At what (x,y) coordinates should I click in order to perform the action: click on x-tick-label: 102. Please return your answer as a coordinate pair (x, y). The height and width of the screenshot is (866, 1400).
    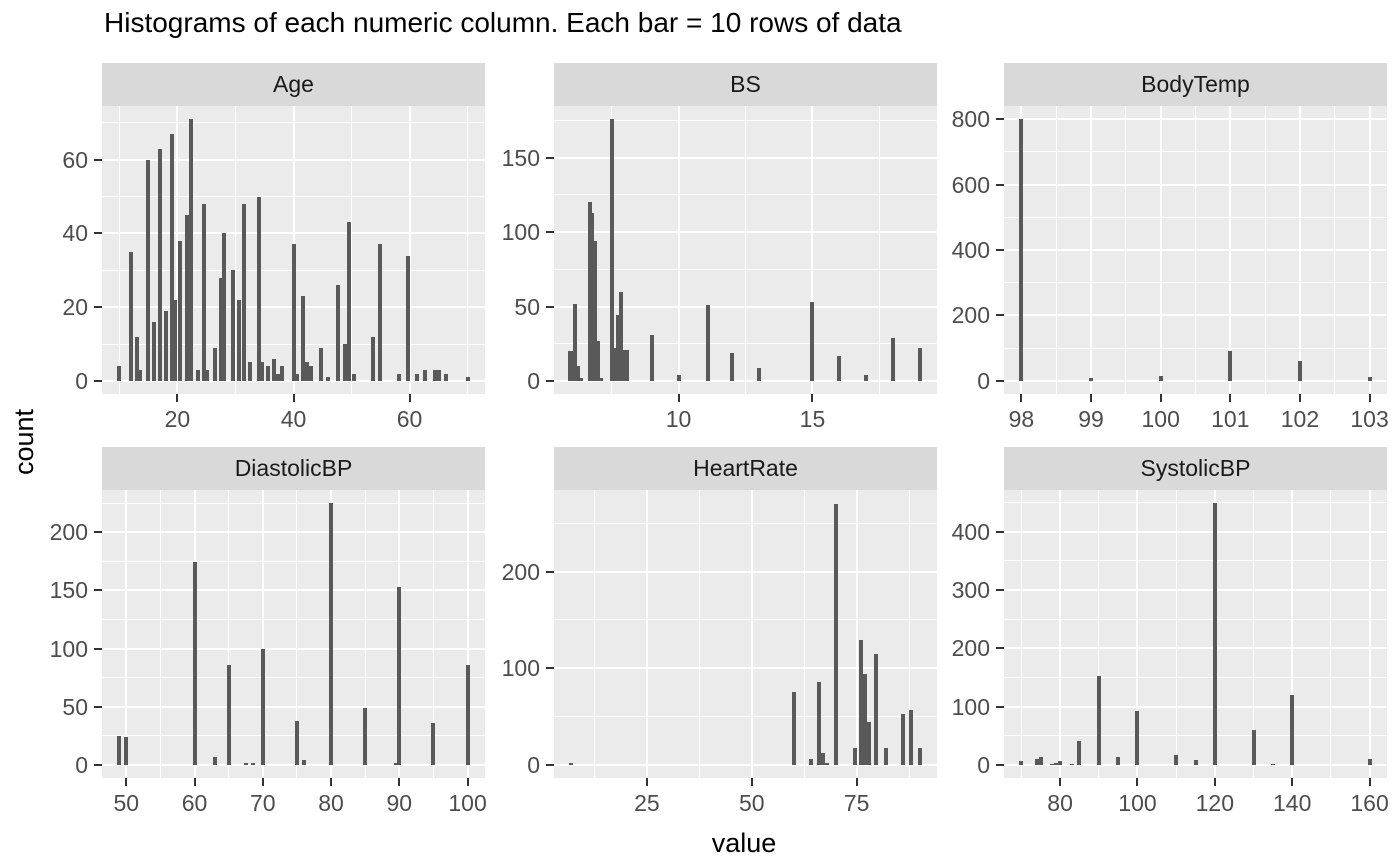
    Looking at the image, I should click on (1300, 419).